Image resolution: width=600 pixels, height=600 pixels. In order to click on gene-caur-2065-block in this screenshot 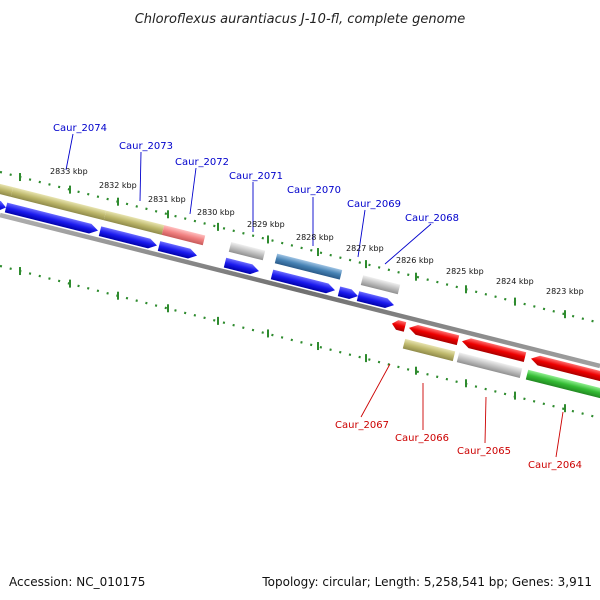, I will do `click(489, 365)`.